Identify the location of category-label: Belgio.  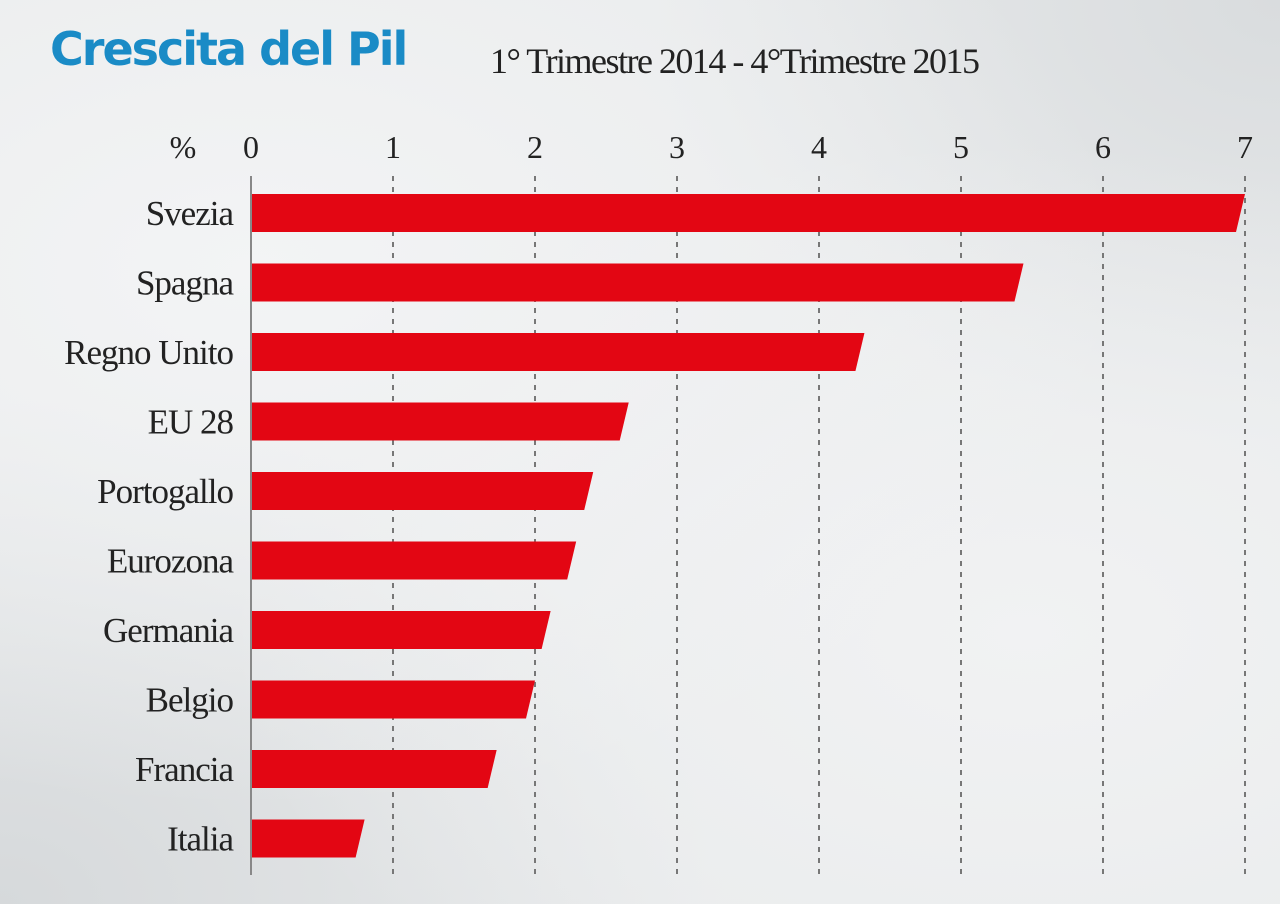
(190, 700).